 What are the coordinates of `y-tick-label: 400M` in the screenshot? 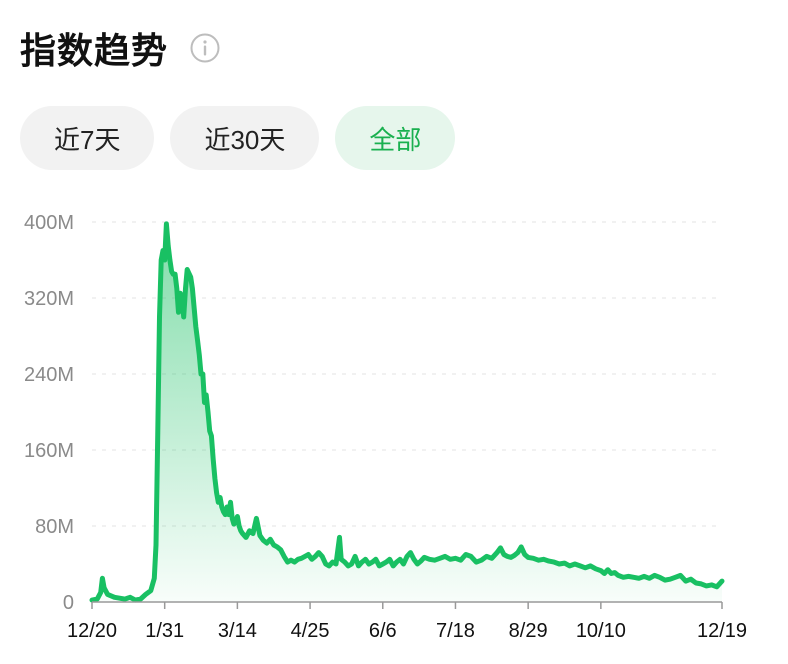 It's located at (49, 223).